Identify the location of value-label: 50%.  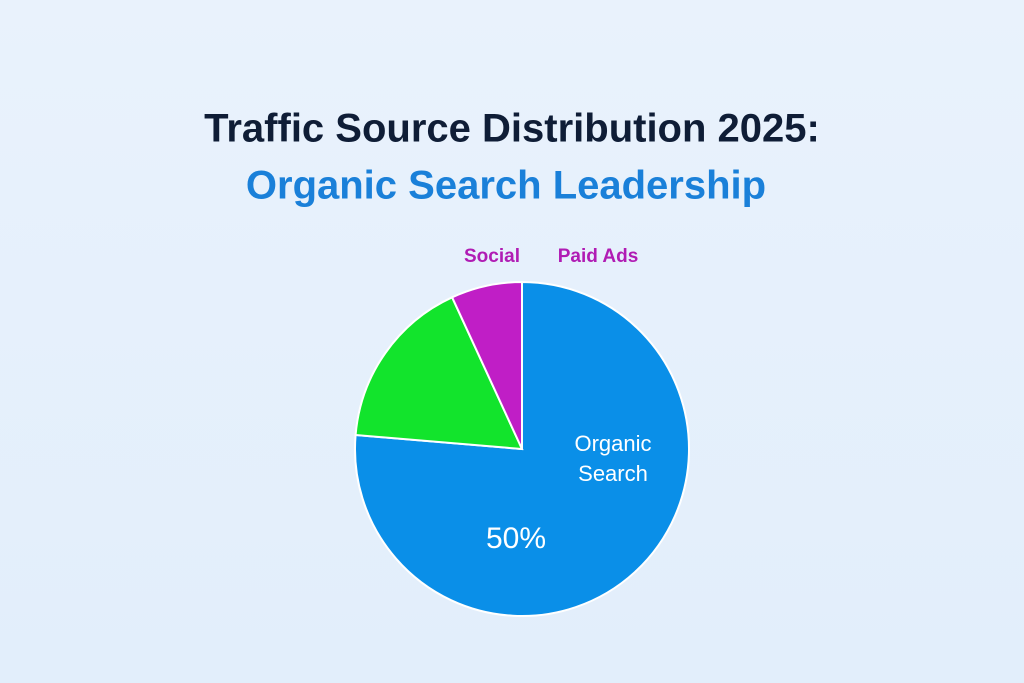
(516, 538).